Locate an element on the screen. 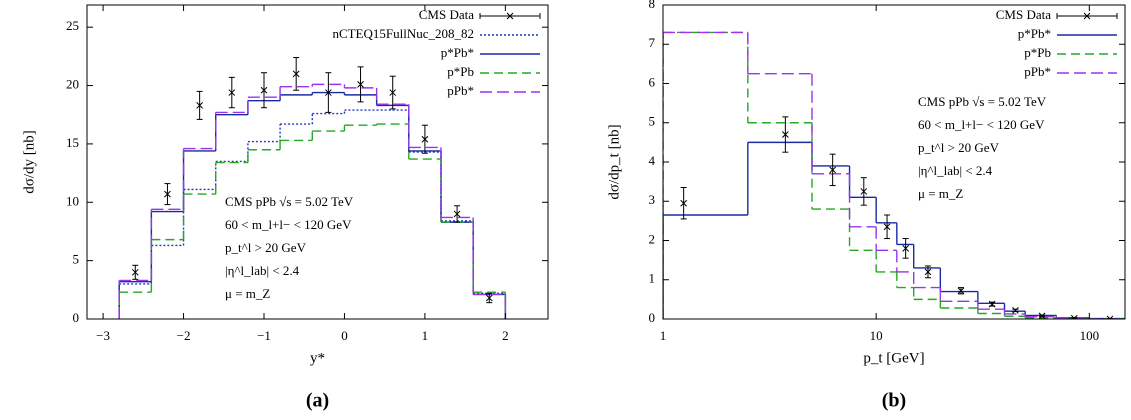 This screenshot has width=1131, height=420. x-axis-label: p_t [GeV] is located at coordinates (893, 358).